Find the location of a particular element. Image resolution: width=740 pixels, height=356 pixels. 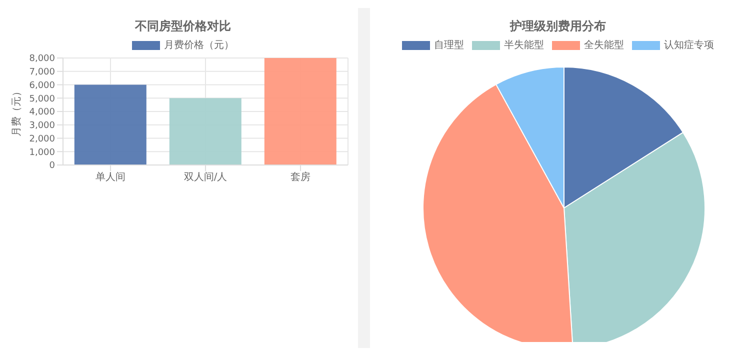

chart-title: 护理级别费用分布 is located at coordinates (557, 26).